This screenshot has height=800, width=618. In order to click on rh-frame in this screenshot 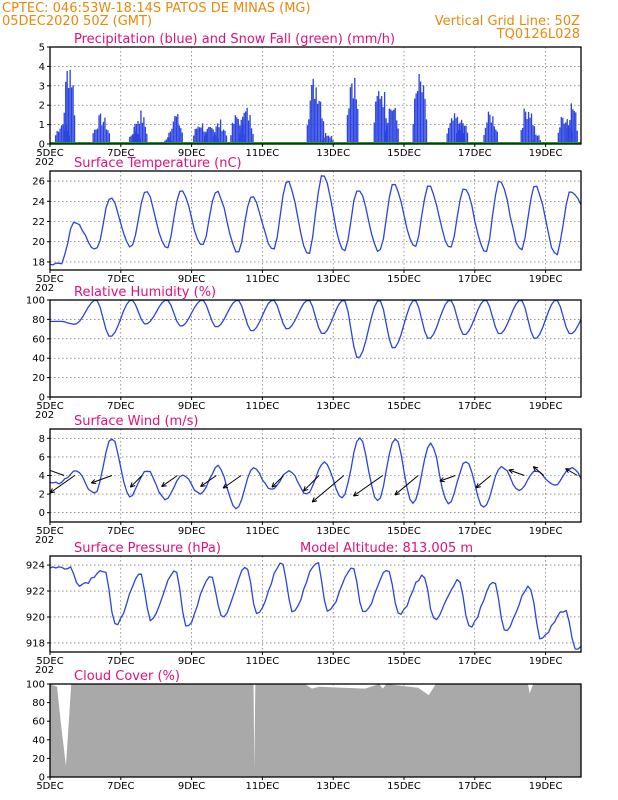, I will do `click(315, 348)`.